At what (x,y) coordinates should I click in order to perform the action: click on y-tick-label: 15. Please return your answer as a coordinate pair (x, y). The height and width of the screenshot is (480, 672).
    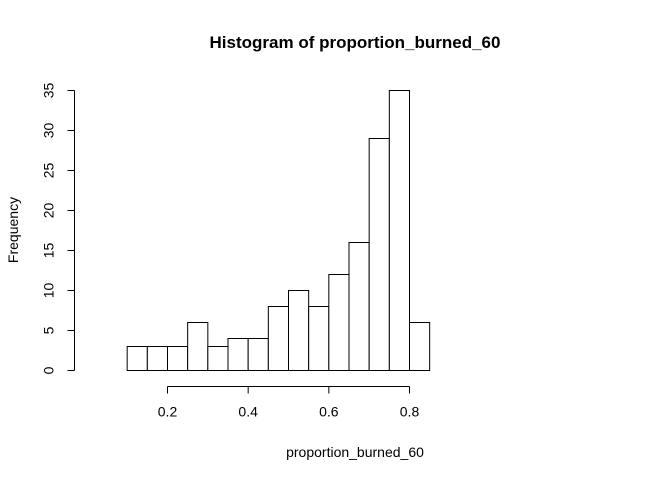
    Looking at the image, I should click on (49, 251).